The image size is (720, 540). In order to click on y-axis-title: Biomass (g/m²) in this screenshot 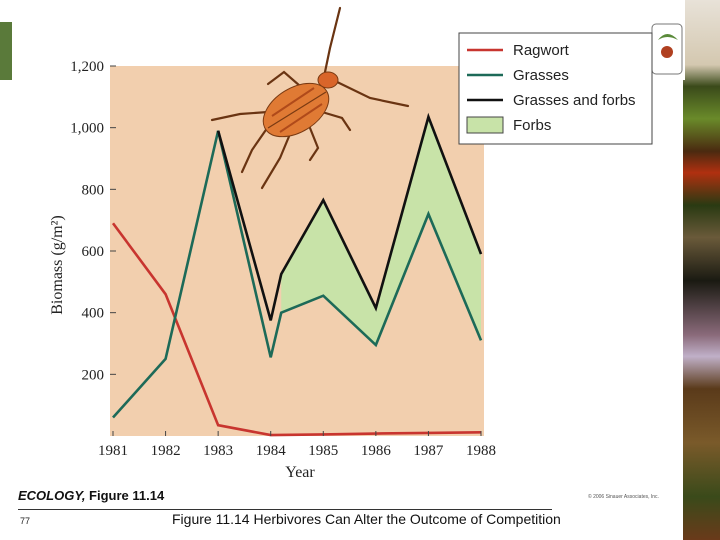, I will do `click(57, 264)`.